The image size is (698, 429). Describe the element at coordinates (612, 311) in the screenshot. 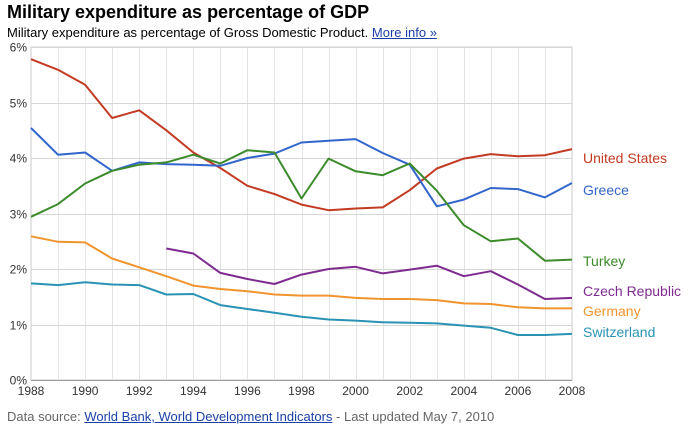

I see `series-label-germany: Germany` at that location.